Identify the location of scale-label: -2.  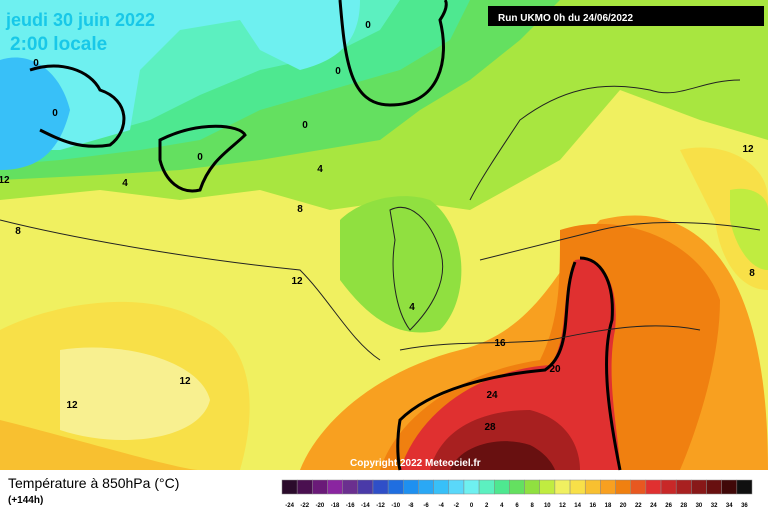
(457, 506).